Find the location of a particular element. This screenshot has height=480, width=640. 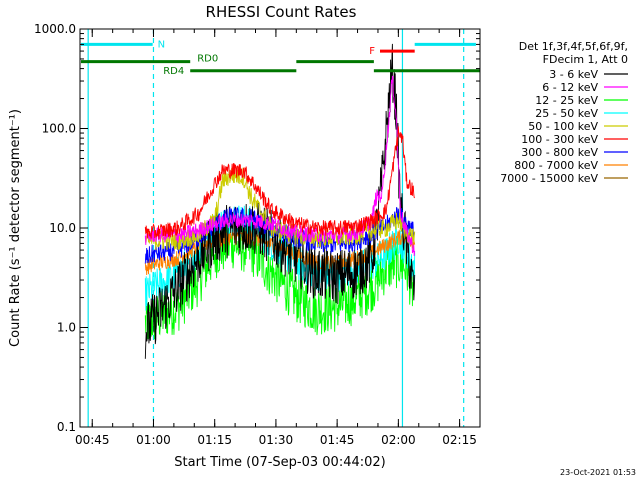

x-axis-label: Start Time (07-Sep-03 00:44:02) is located at coordinates (279, 462).